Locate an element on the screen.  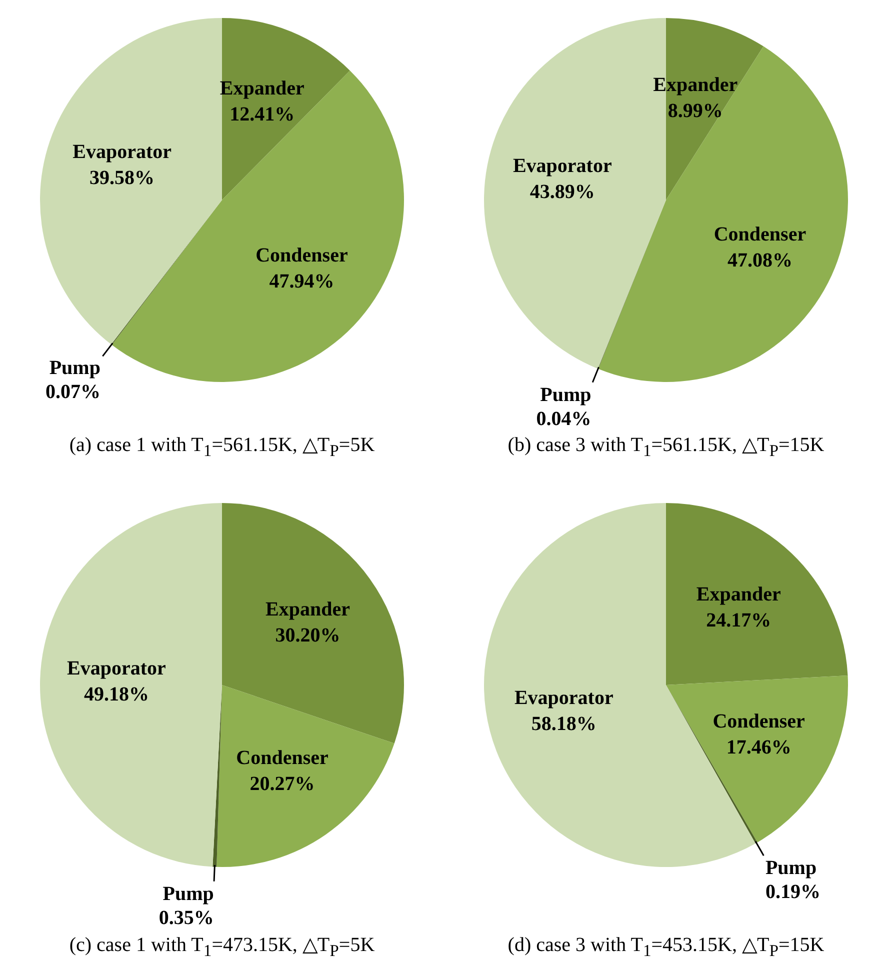
data-label: 0.35% is located at coordinates (186, 918).